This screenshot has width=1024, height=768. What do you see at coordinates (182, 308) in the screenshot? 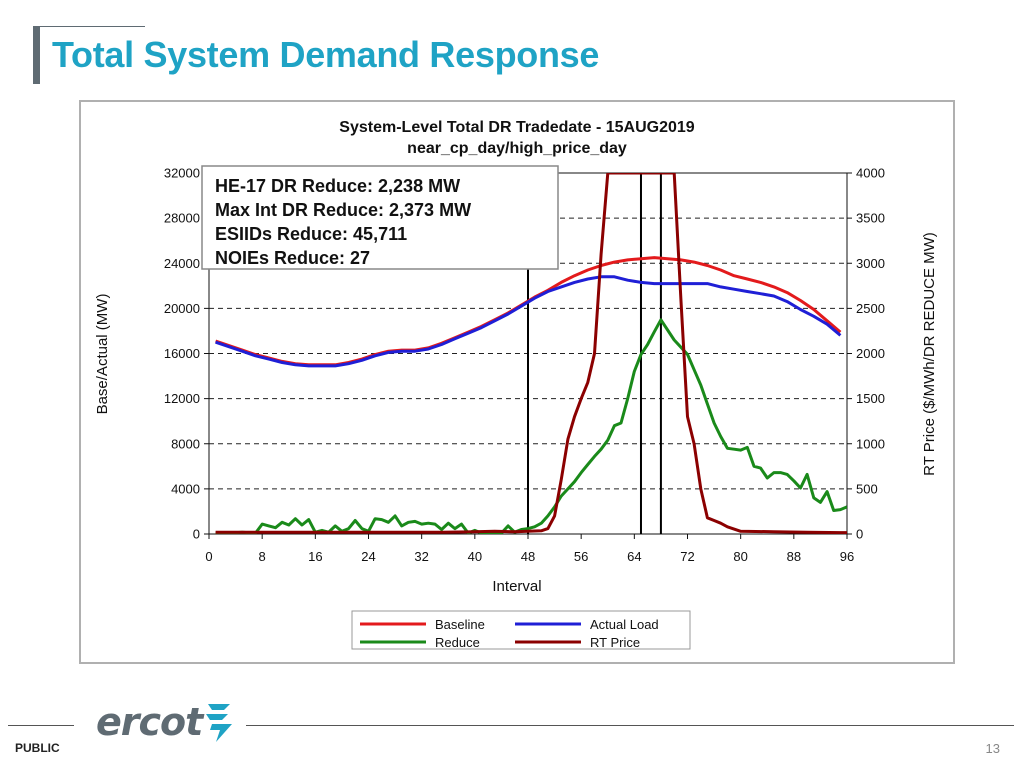
I see `y-tick-label: 20000` at bounding box center [182, 308].